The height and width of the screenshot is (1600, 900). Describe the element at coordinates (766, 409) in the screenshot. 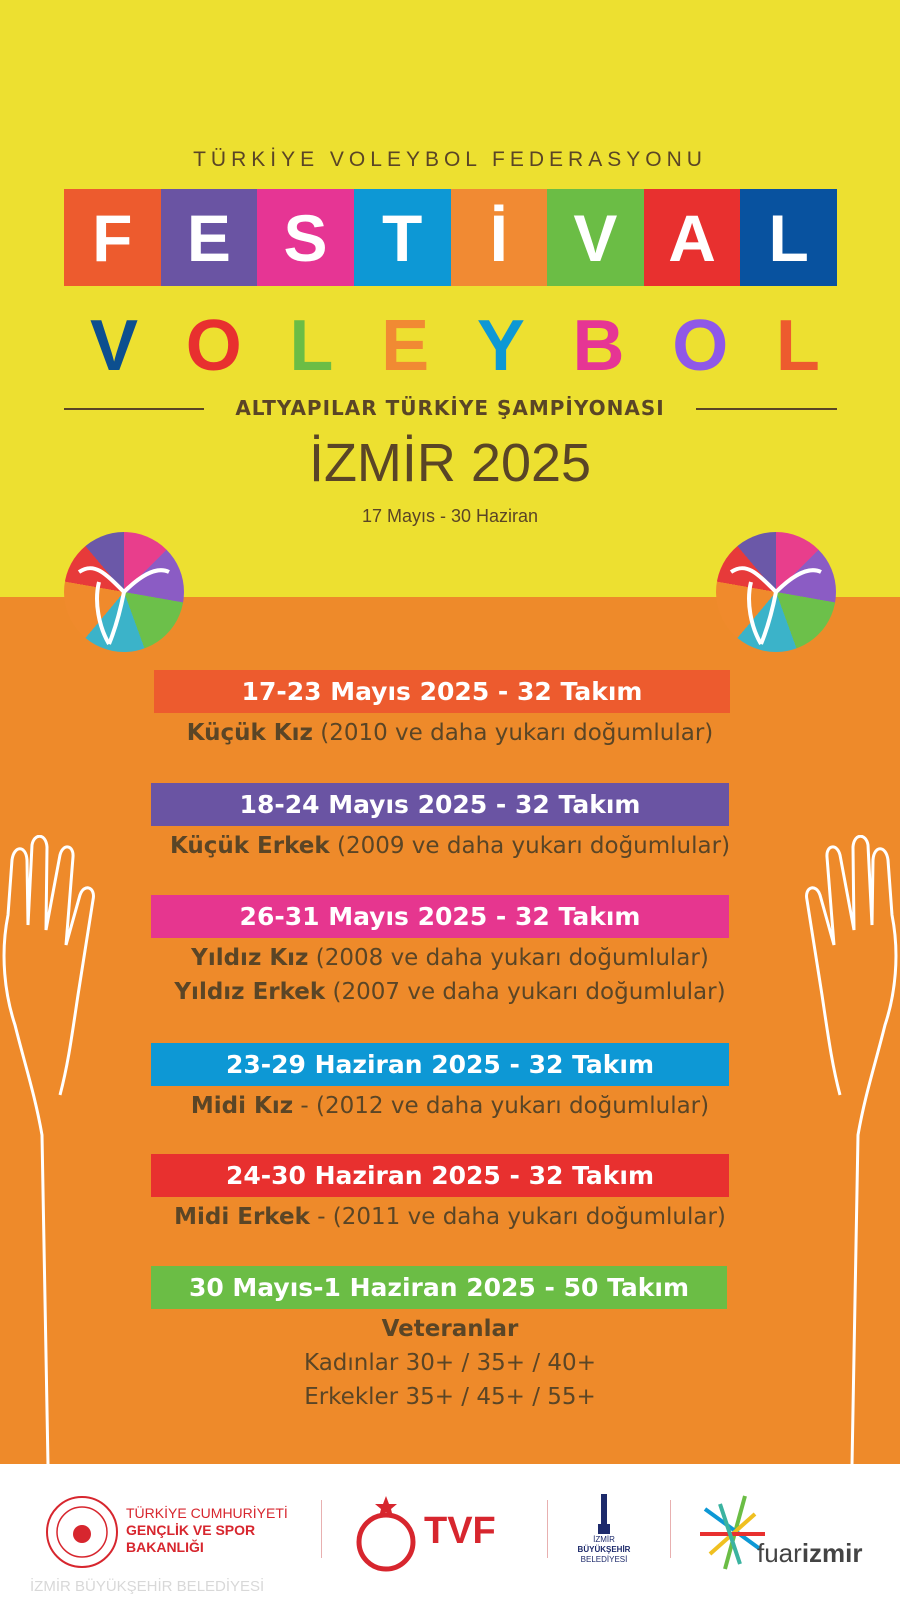

I see `divider-right` at that location.